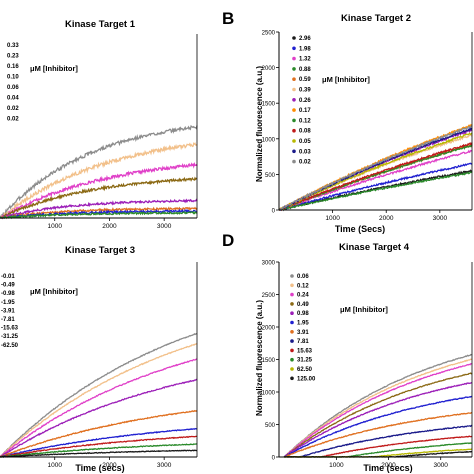 The width and height of the screenshot is (474, 474). Describe the element at coordinates (8, 286) in the screenshot. I see `legend-label: -0.49` at that location.